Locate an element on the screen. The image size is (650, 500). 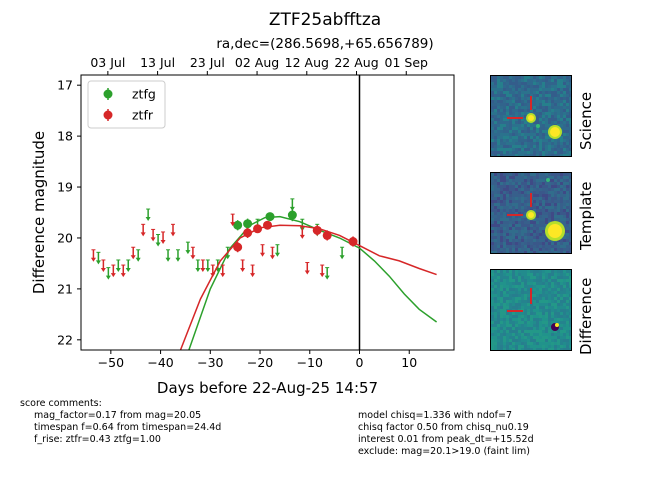
model-comment-line: interest 0.01 from peak_dt=+15.52d is located at coordinates (446, 439).